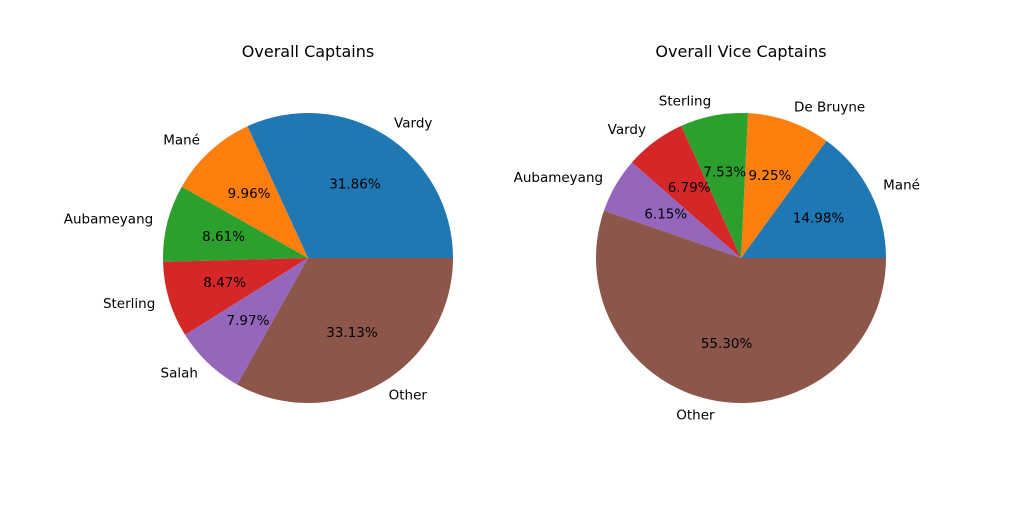 This screenshot has width=1024, height=512. What do you see at coordinates (108, 220) in the screenshot?
I see `captains-category-label-aubameyang: Aubameyang` at bounding box center [108, 220].